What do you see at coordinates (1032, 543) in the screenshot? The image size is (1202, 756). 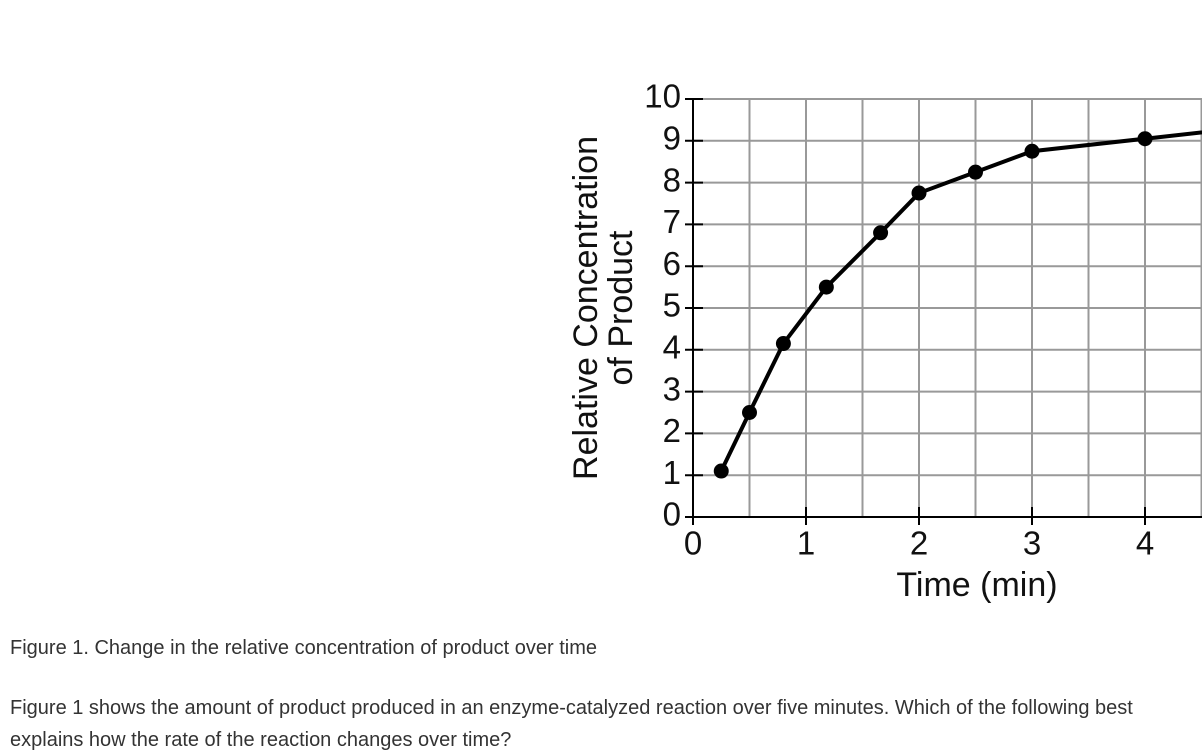 I see `x-tick-label: 3` at bounding box center [1032, 543].